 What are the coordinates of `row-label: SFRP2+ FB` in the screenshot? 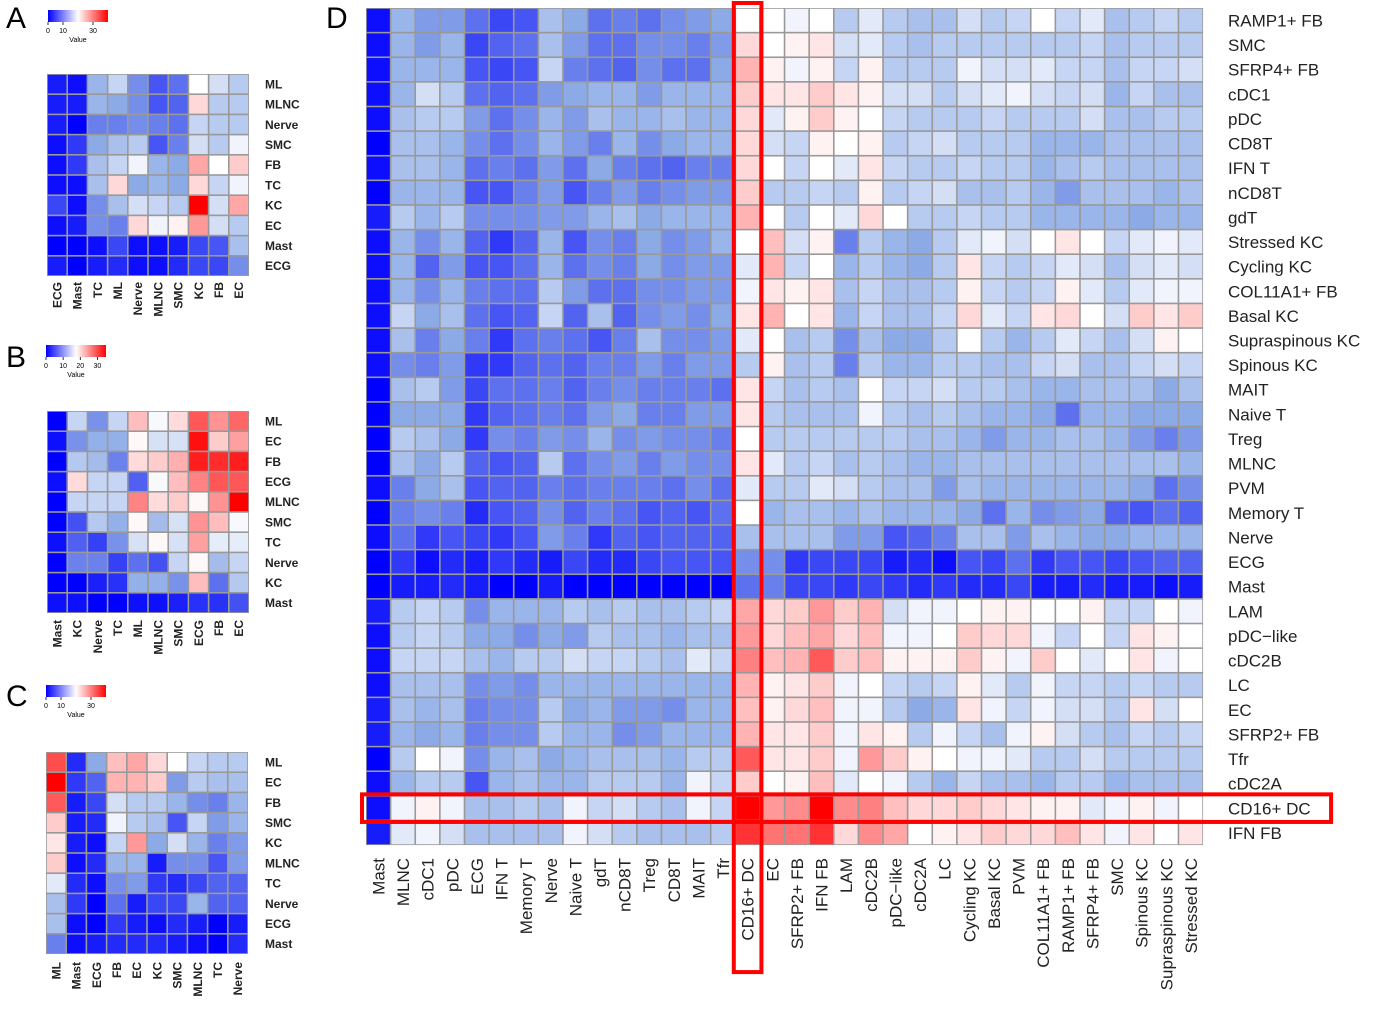 It's located at (1273, 734).